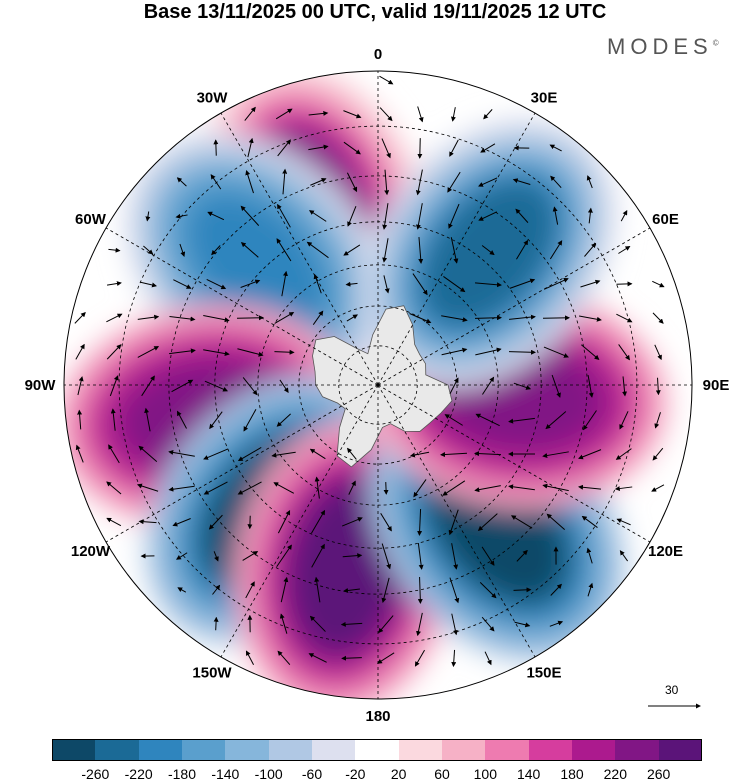 This screenshot has width=750, height=783. What do you see at coordinates (378, 54) in the screenshot?
I see `longitude-label: 0` at bounding box center [378, 54].